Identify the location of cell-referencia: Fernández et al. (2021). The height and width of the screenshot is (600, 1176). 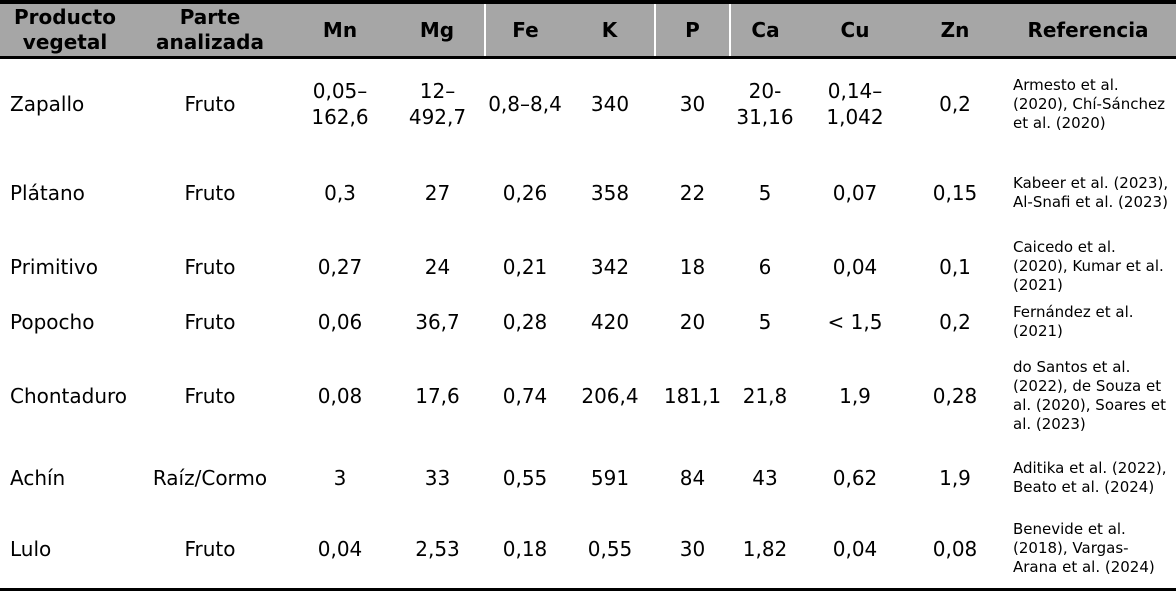
(1073, 321).